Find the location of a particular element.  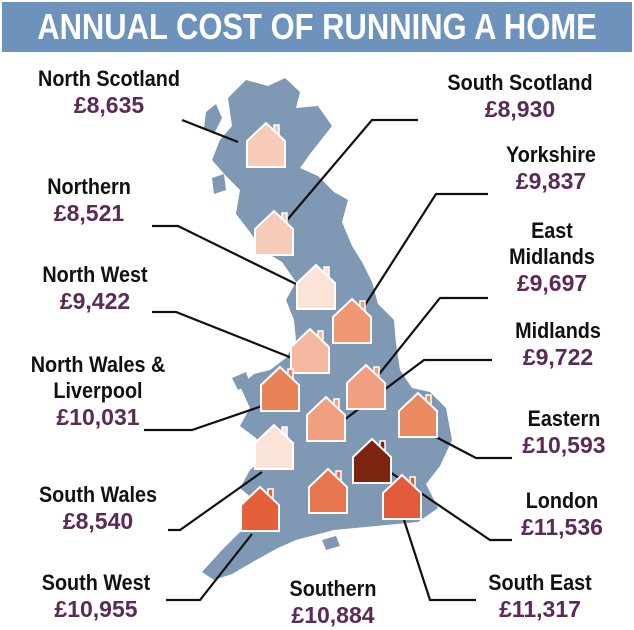

region-name: South West is located at coordinates (96, 582).